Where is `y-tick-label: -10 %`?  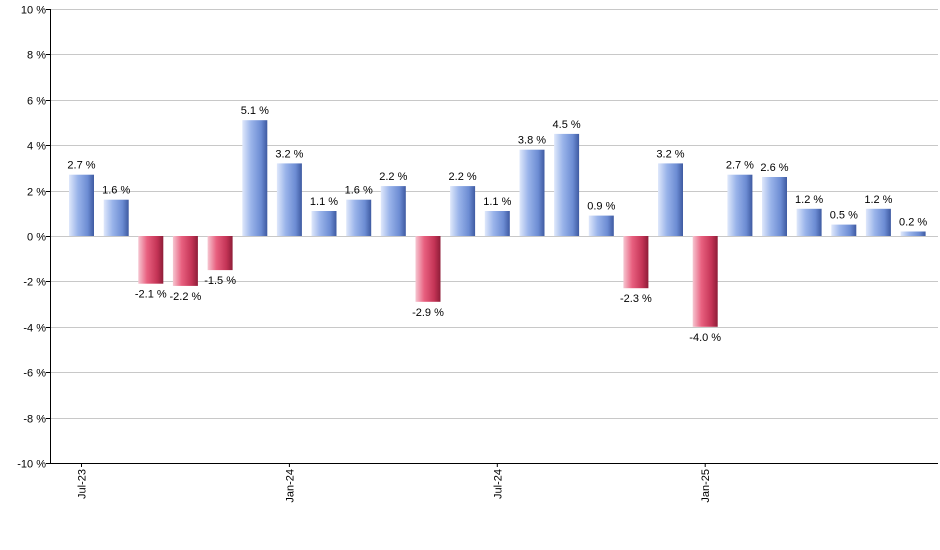
y-tick-label: -10 % is located at coordinates (31, 465).